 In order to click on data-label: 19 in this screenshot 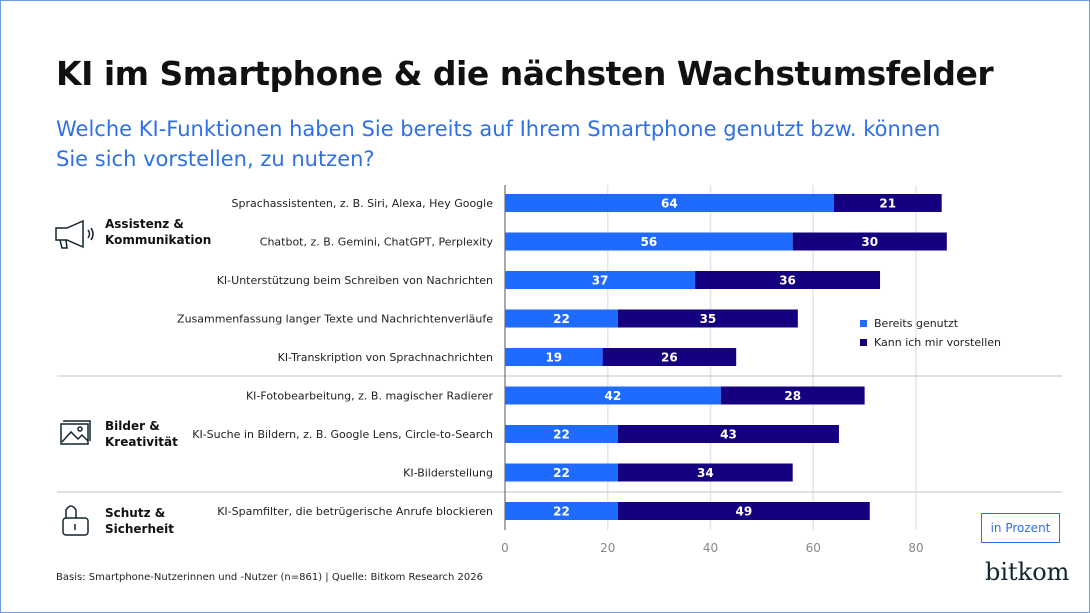, I will do `click(553, 358)`.